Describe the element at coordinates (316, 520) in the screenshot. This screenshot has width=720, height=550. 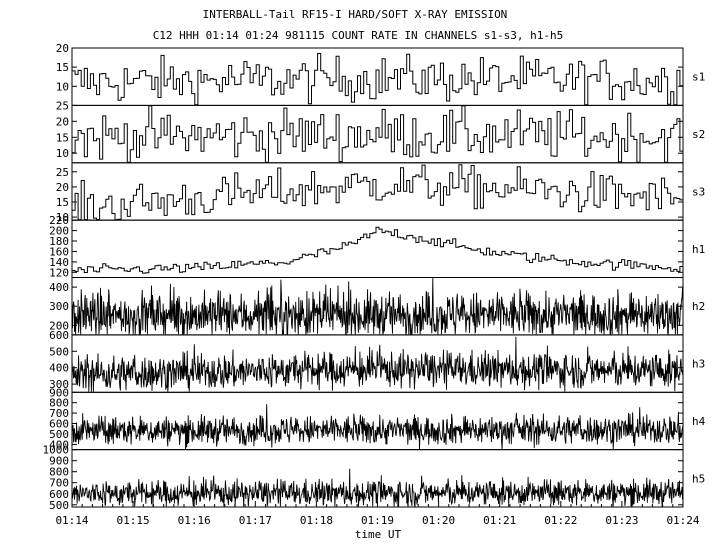
I see `x-tick-label: 01:18` at that location.